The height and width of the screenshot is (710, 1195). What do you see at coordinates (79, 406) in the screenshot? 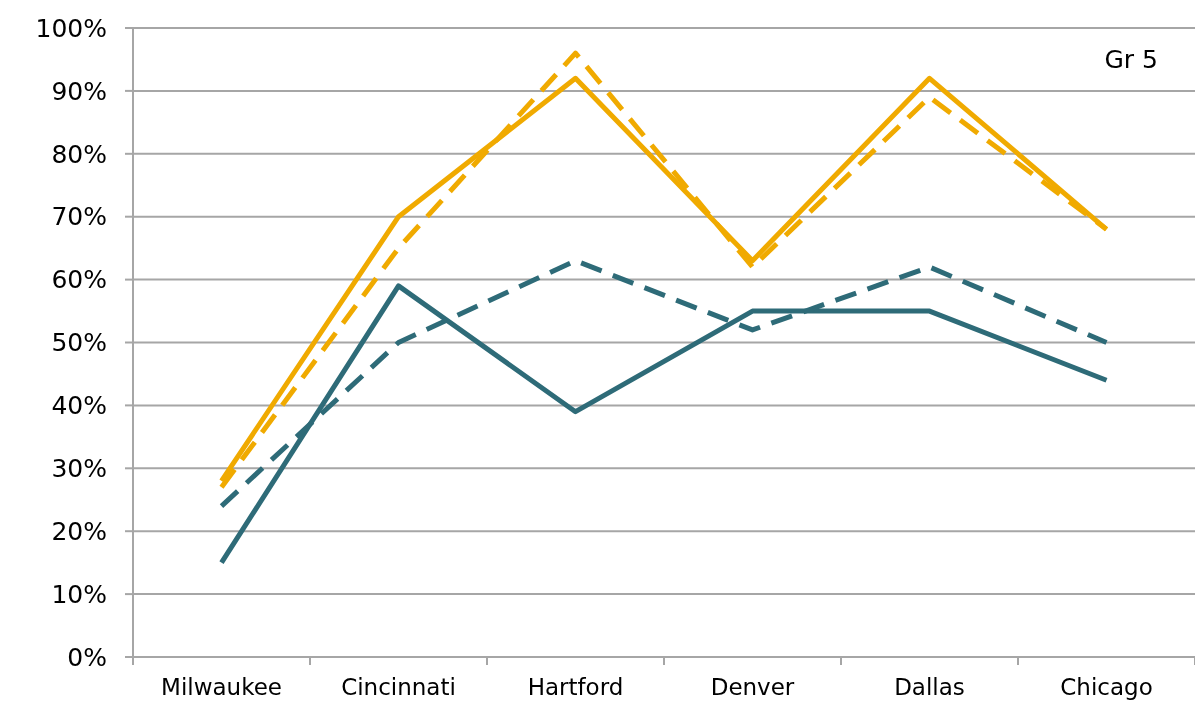
I see `y-tick-label: 40%` at bounding box center [79, 406].